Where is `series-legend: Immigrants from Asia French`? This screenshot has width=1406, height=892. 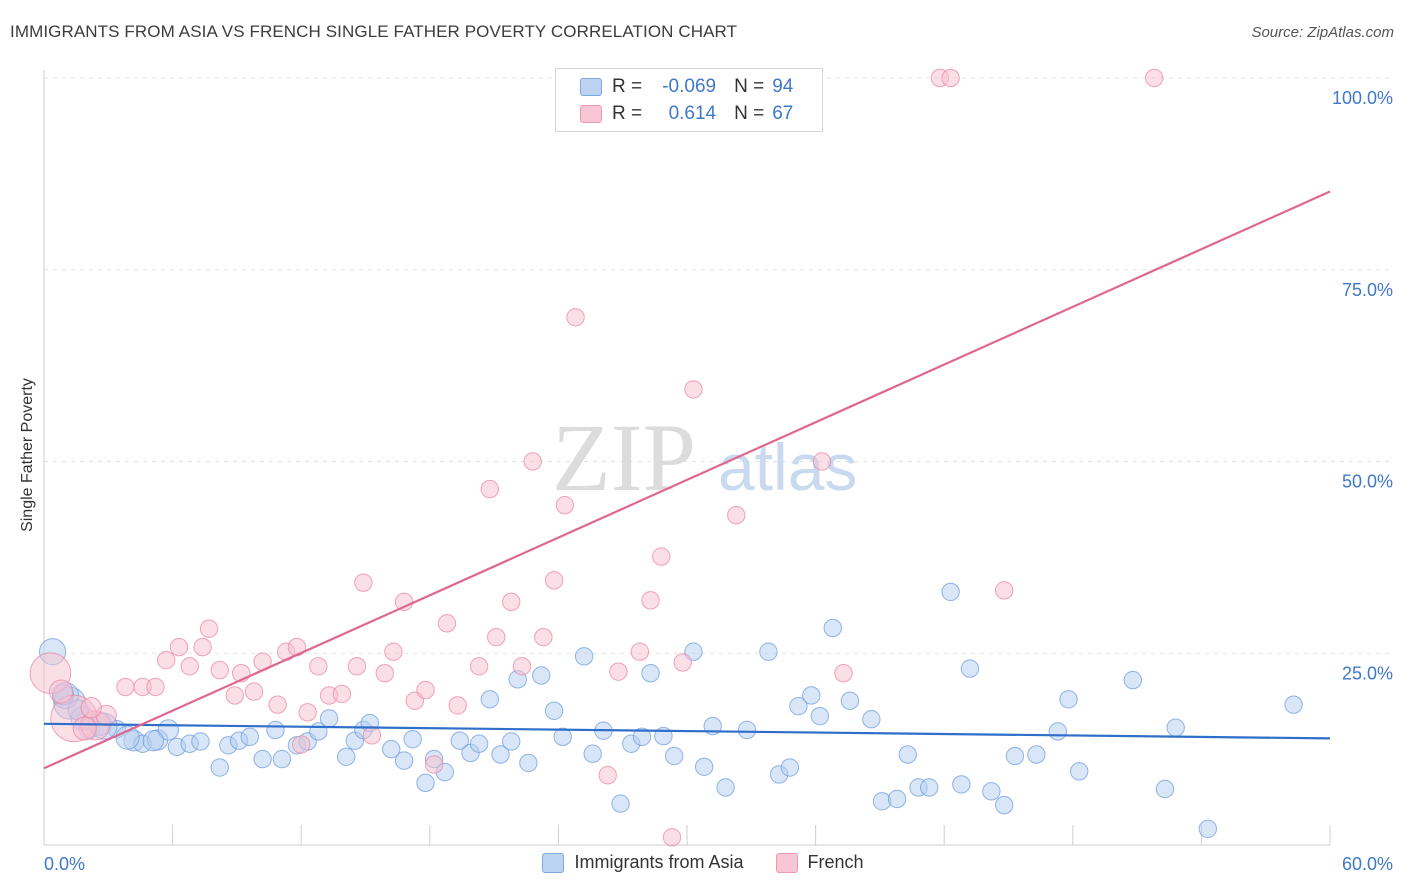
series-legend: Immigrants from Asia French is located at coordinates (703, 862).